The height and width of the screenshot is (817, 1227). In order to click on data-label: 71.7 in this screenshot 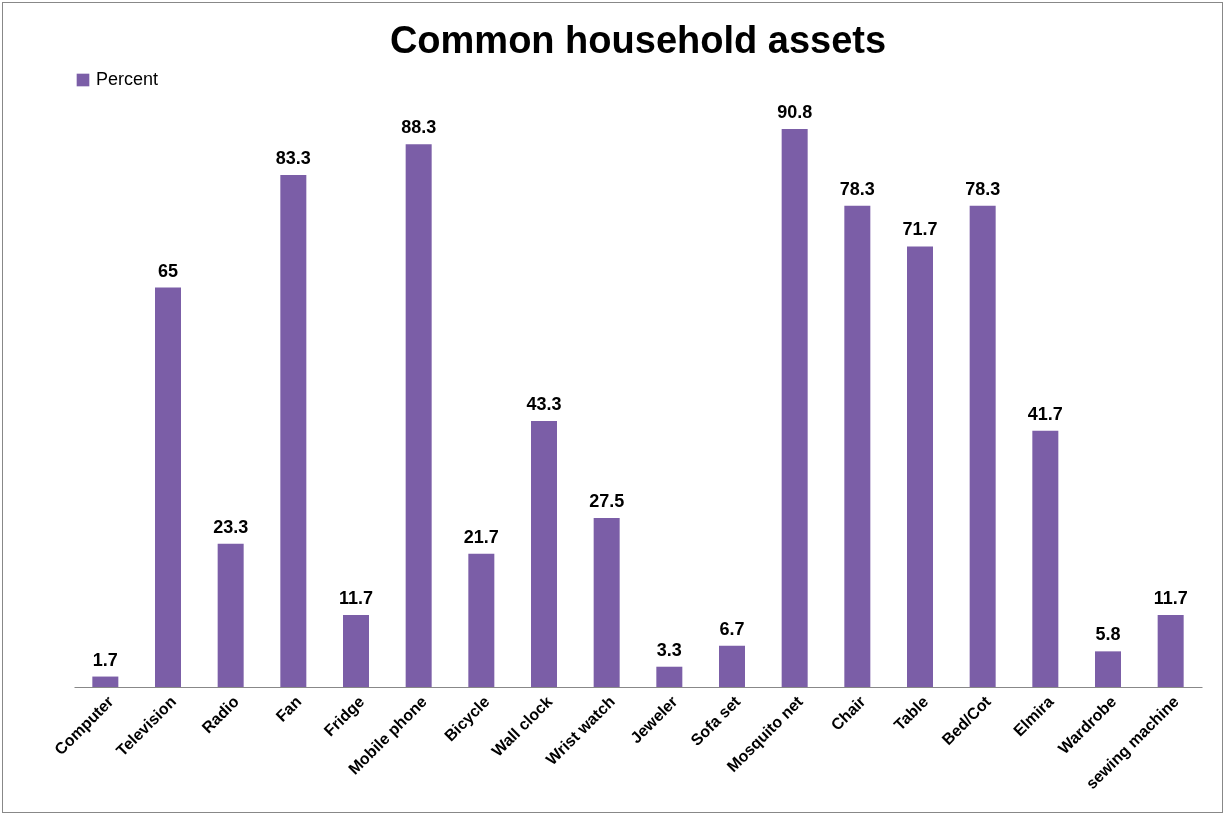, I will do `click(920, 229)`.